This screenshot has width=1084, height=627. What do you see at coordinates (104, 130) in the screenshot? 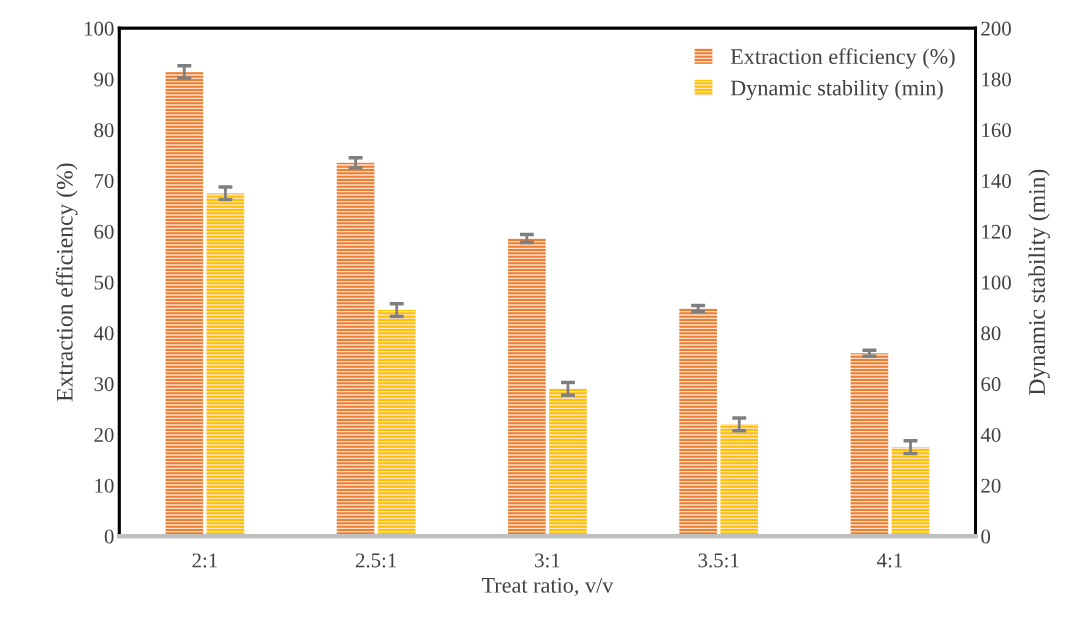
I see `y-tick-label: 80` at bounding box center [104, 130].